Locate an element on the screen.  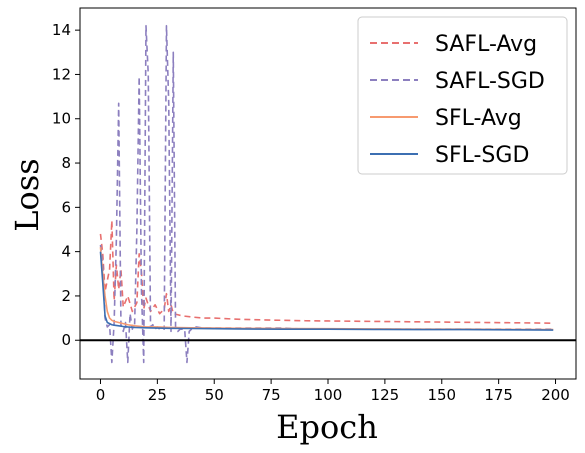
legend: SAFL-Avg SAFL-SGD SFL-Avg SFL-SGD is located at coordinates (462, 95).